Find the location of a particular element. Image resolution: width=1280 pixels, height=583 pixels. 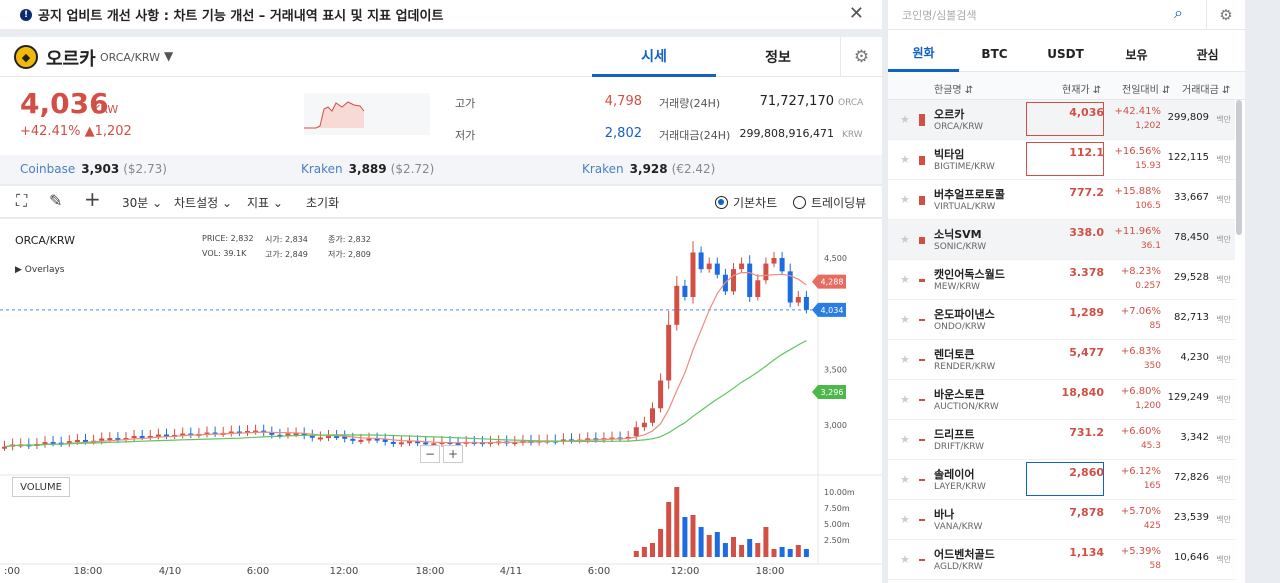

header-price: 현재가 ⇵ is located at coordinates (1082, 90).